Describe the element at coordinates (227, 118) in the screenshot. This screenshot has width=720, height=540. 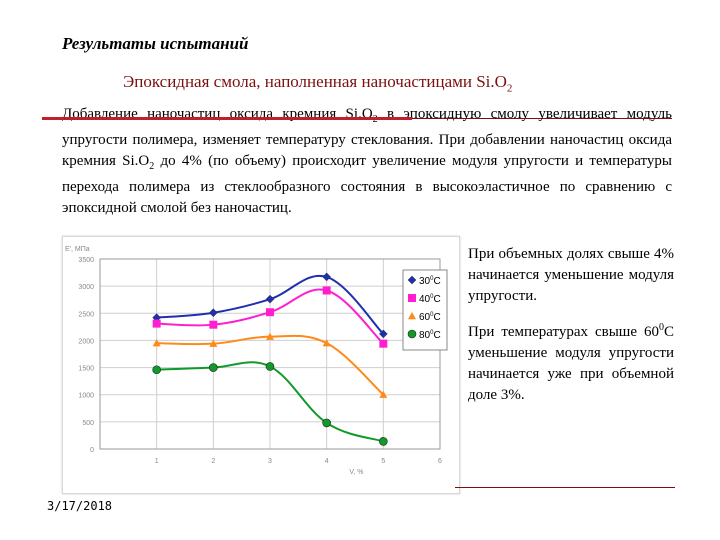
I see `red-underline-rule` at that location.